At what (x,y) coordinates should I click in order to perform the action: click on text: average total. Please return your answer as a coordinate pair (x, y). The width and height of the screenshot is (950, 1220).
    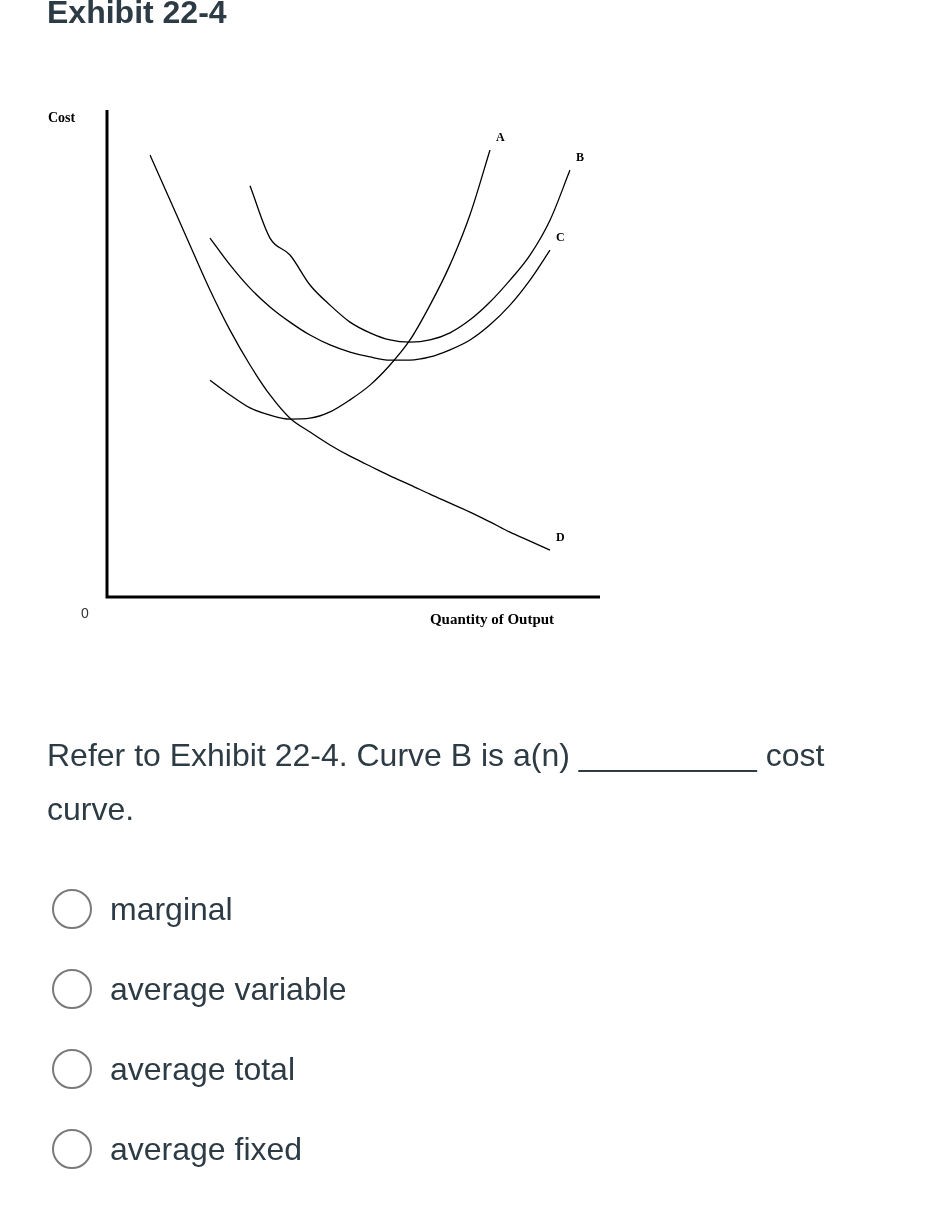
    Looking at the image, I should click on (203, 1069).